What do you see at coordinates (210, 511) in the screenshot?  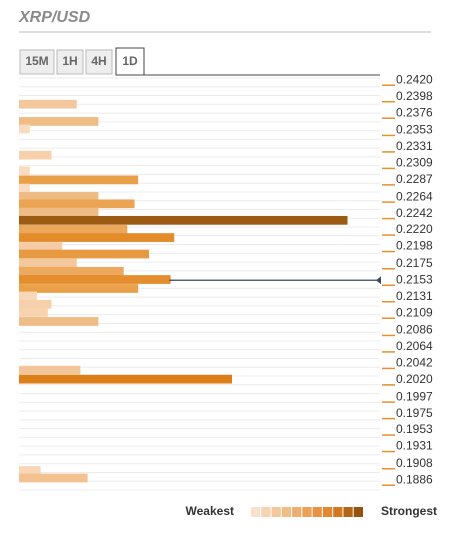 I see `legend-weakest: Weakest` at bounding box center [210, 511].